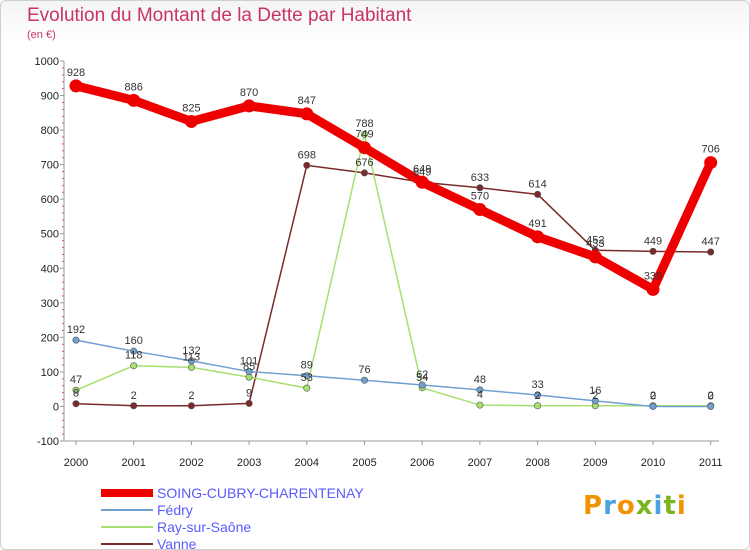 Image resolution: width=750 pixels, height=550 pixels. What do you see at coordinates (537, 463) in the screenshot?
I see `x-tick-label: 2008` at bounding box center [537, 463].